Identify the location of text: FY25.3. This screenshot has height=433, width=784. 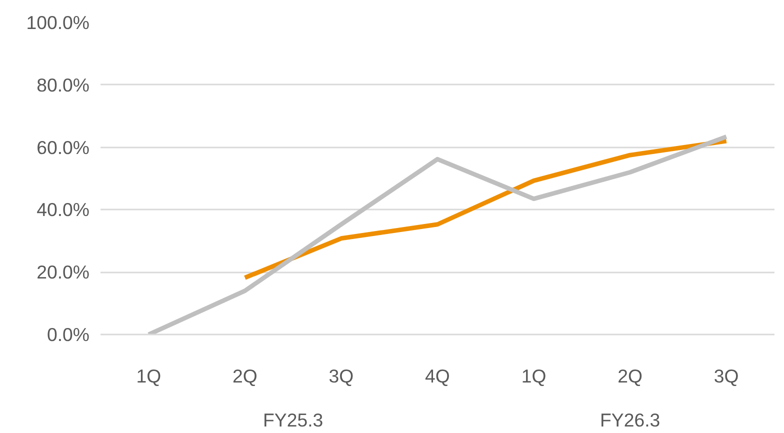
(293, 420).